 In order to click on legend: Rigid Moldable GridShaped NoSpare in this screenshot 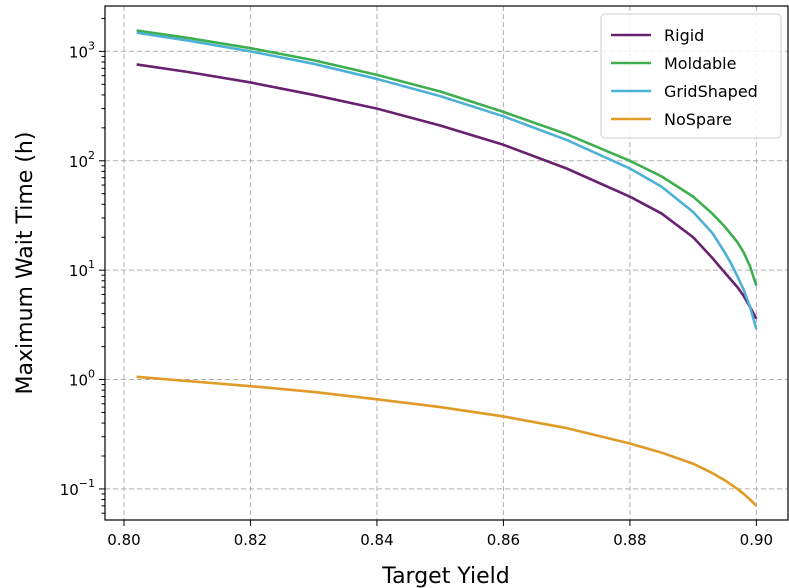, I will do `click(691, 76)`.